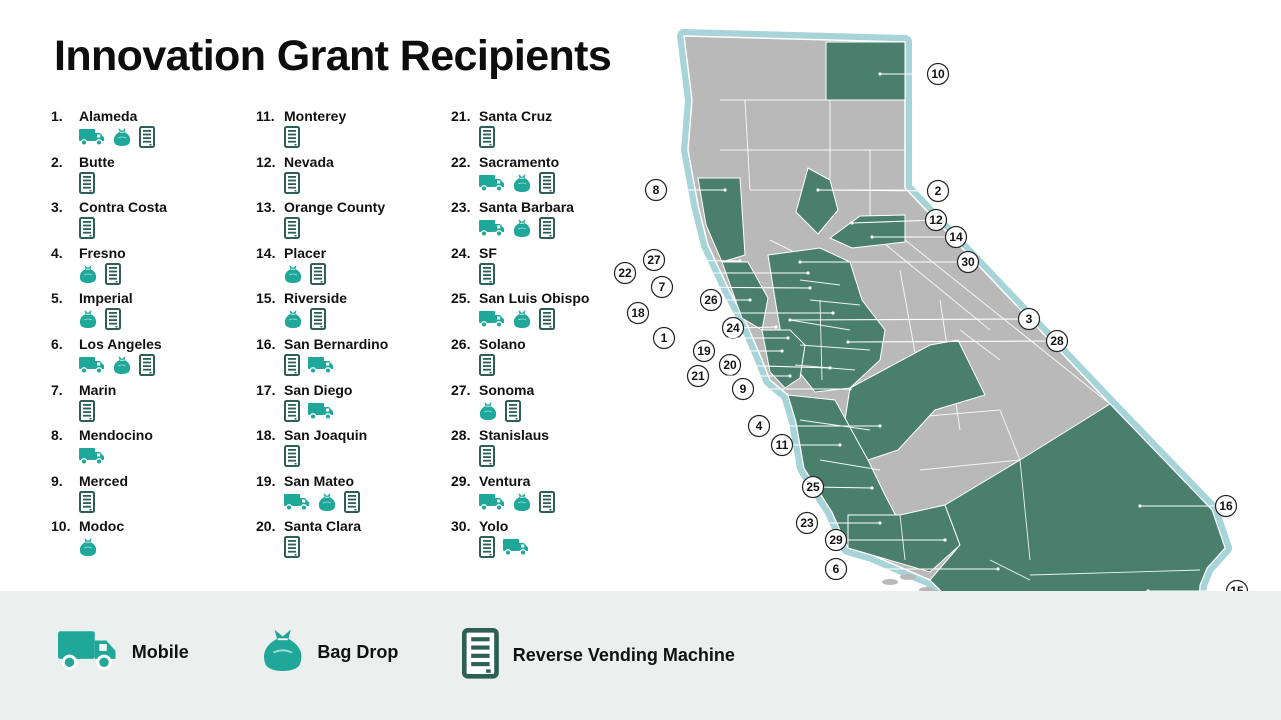 This screenshot has width=1281, height=720. What do you see at coordinates (151, 131) in the screenshot?
I see `recipient-entry: 1. Alameda` at bounding box center [151, 131].